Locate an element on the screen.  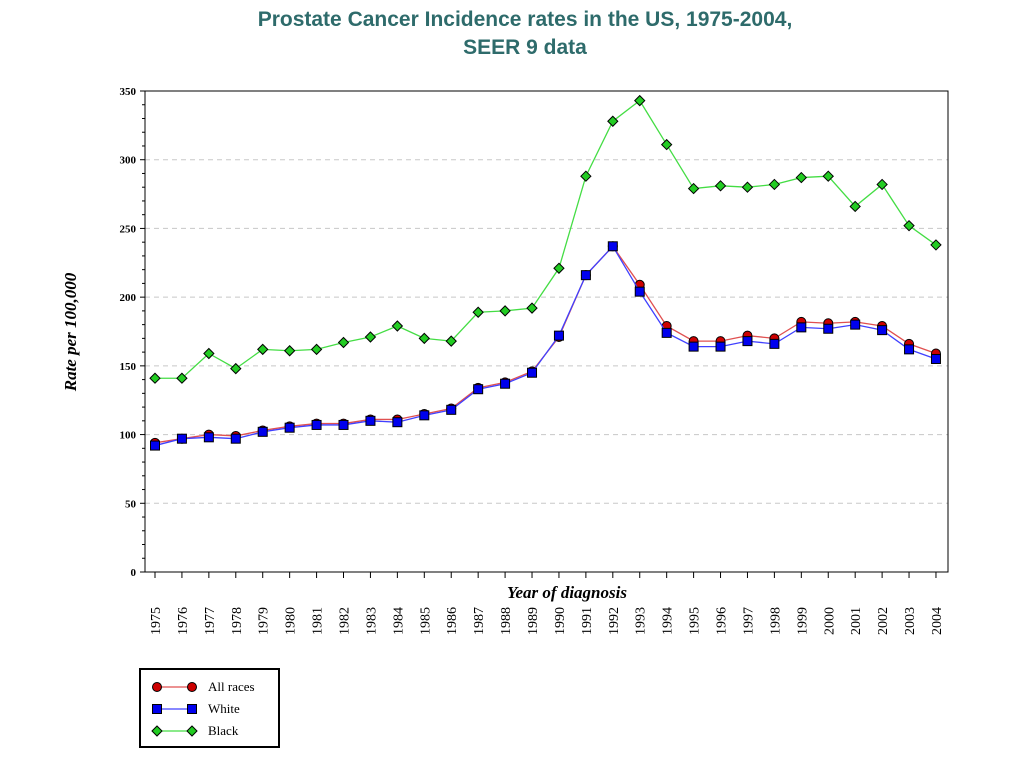
x-tick-label: 1975 is located at coordinates (156, 621).